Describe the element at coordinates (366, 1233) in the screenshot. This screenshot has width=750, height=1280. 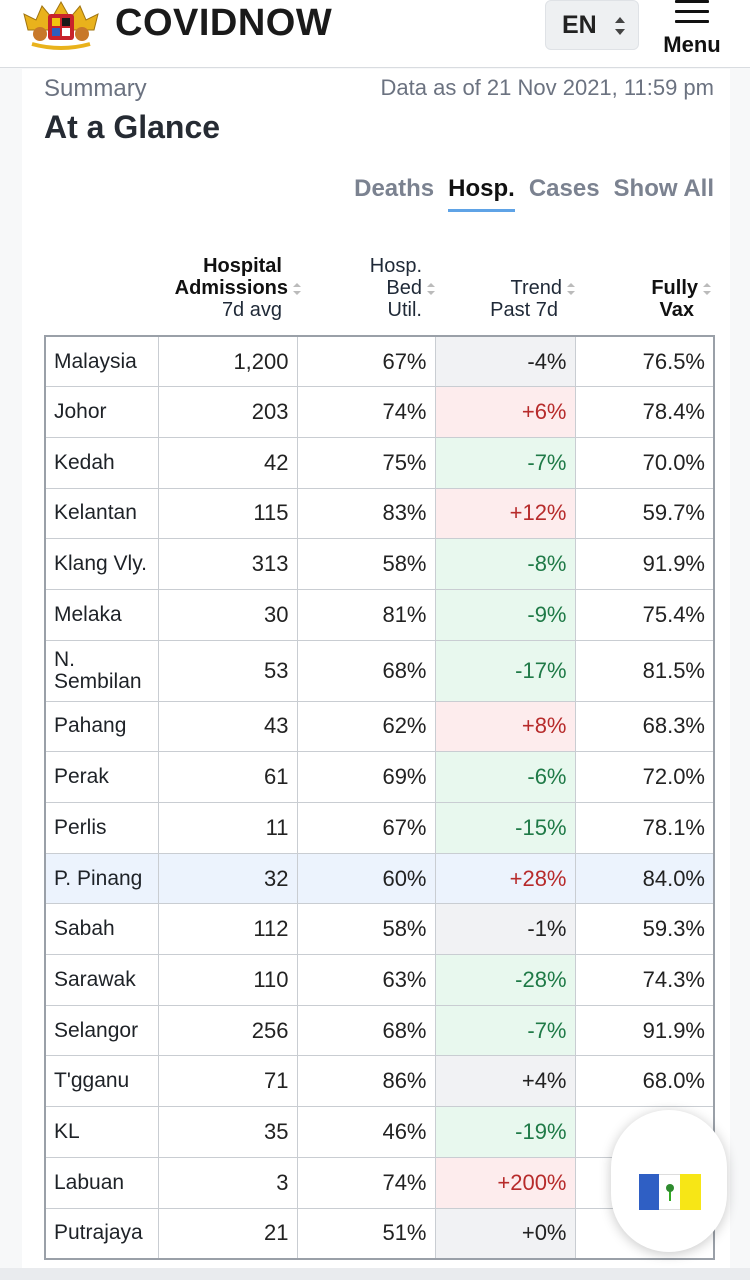
I see `bed-util-cell: 51%` at that location.